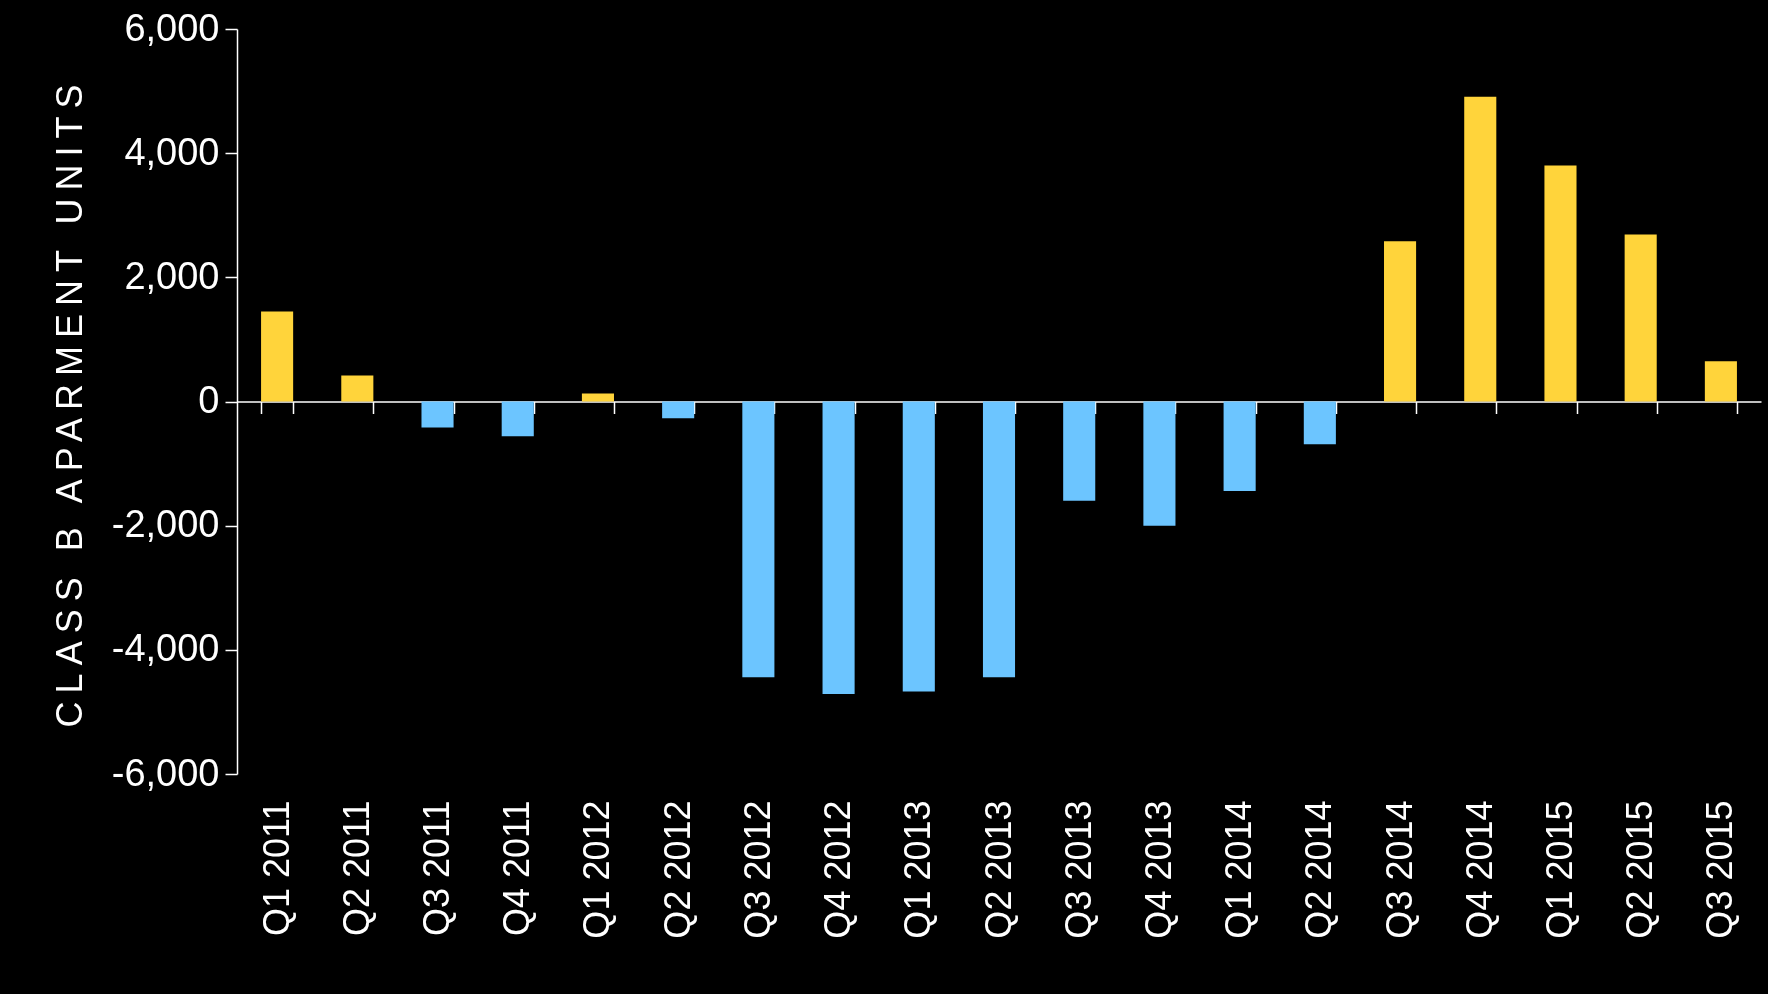 This screenshot has width=1768, height=994. What do you see at coordinates (1720, 869) in the screenshot?
I see `x-tick-label: Q3 2015` at bounding box center [1720, 869].